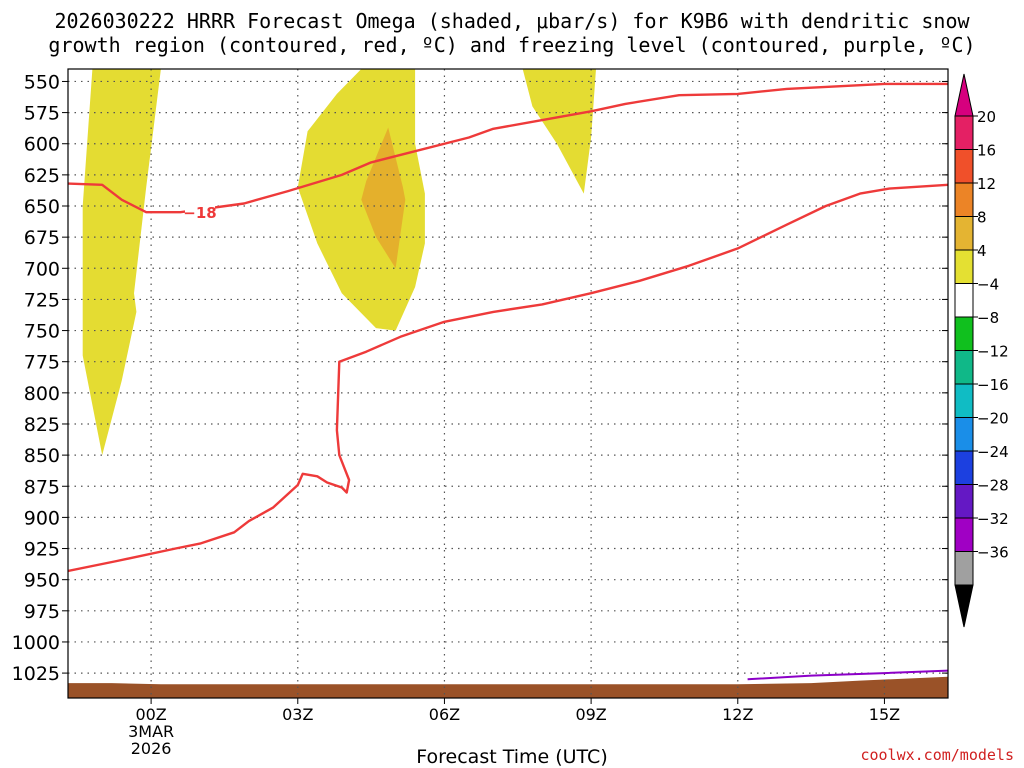 Image resolution: width=1024 pixels, height=768 pixels. What do you see at coordinates (42, 425) in the screenshot?
I see `y-tick-label-825: 825` at bounding box center [42, 425].